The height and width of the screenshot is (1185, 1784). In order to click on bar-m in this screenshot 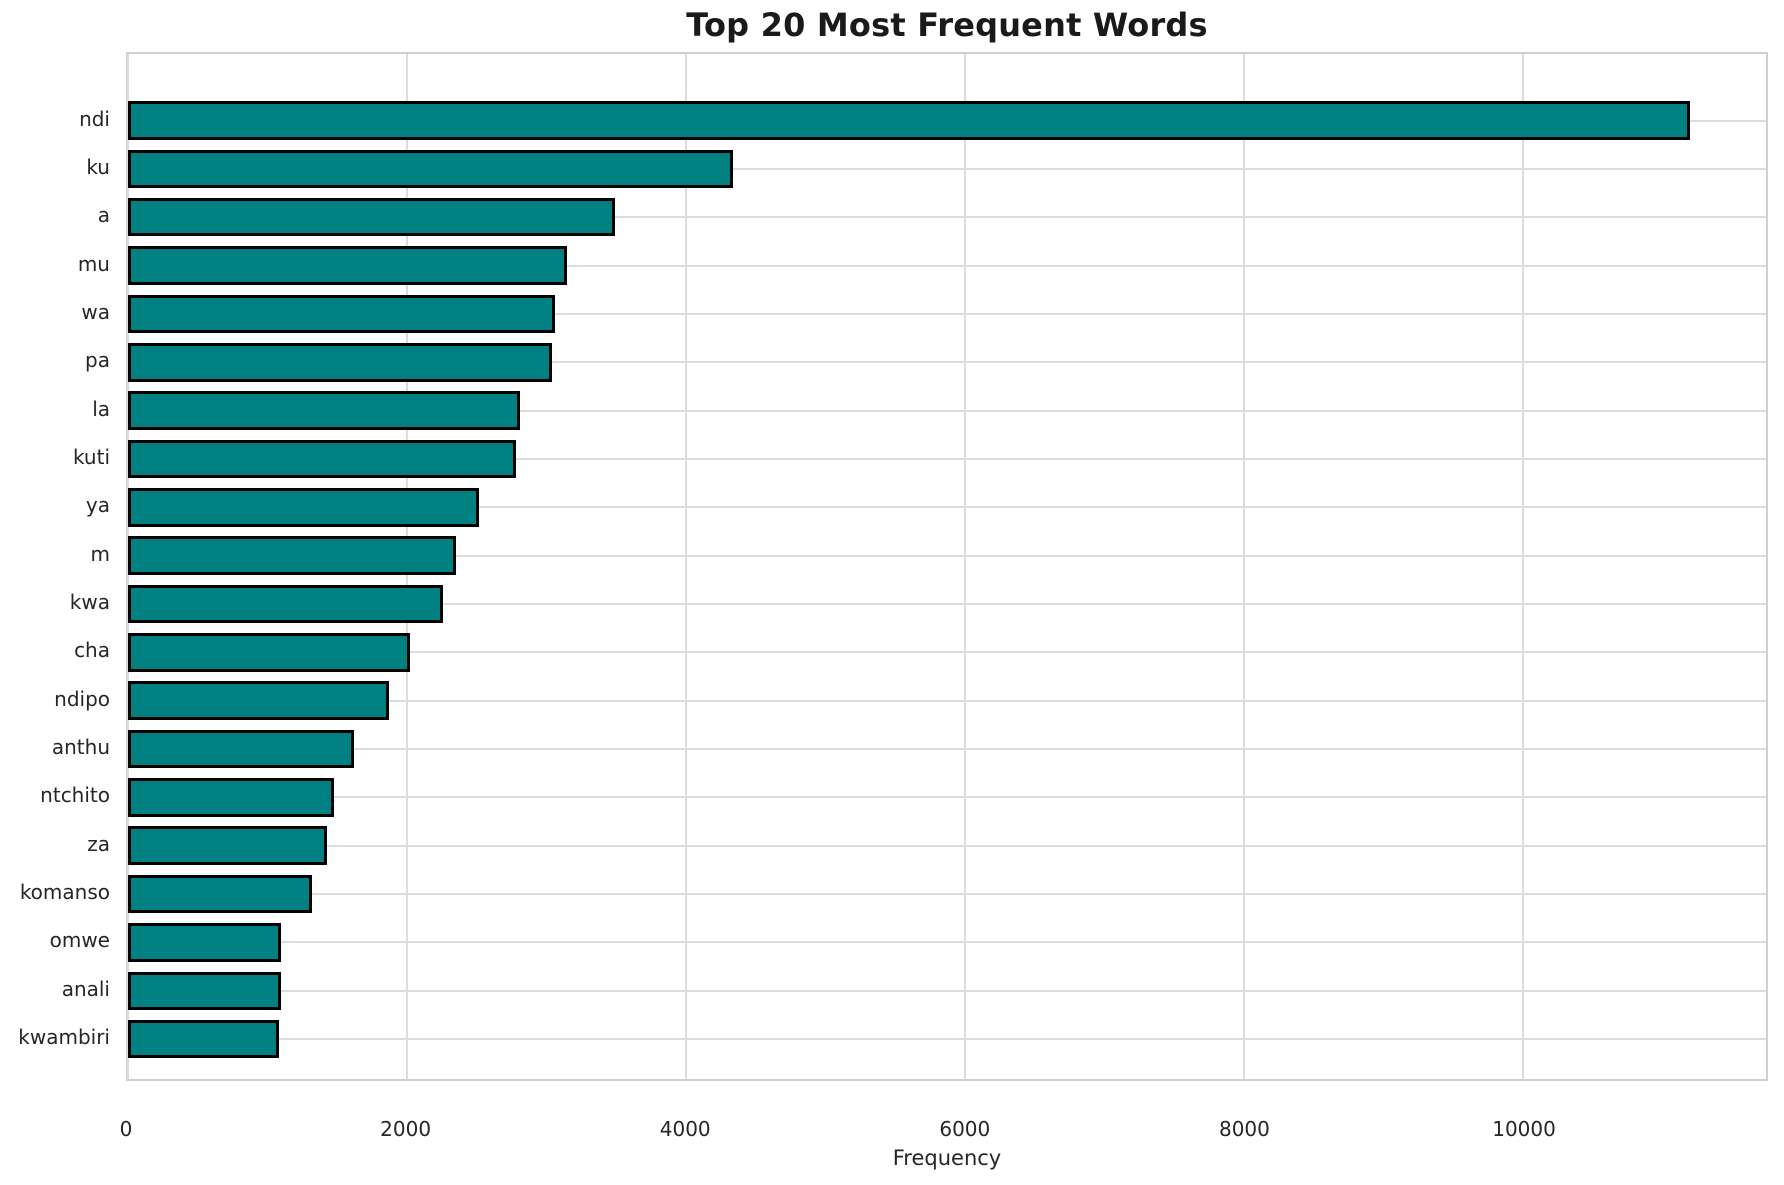, I will do `click(292, 555)`.